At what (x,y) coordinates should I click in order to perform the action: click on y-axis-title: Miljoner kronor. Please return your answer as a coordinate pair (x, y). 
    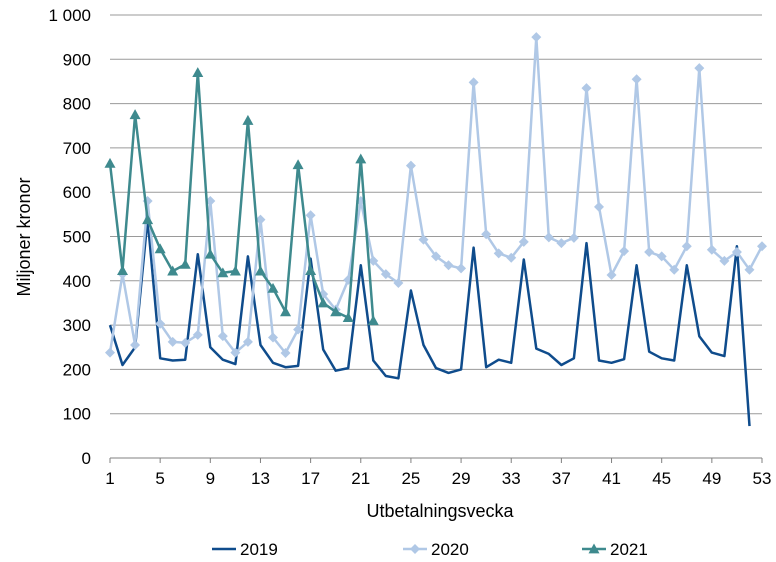
    Looking at the image, I should click on (24, 236).